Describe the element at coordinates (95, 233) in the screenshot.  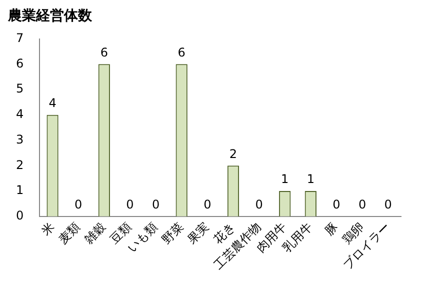
I see `x-tick-label: 雑穀` at that location.